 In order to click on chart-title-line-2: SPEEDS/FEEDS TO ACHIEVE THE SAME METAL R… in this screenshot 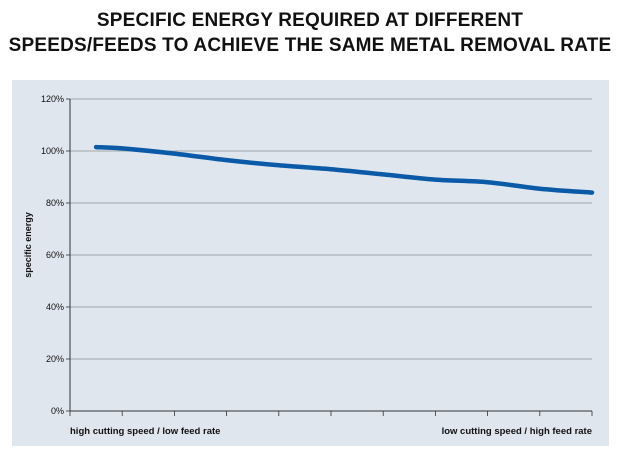, I will do `click(310, 45)`.